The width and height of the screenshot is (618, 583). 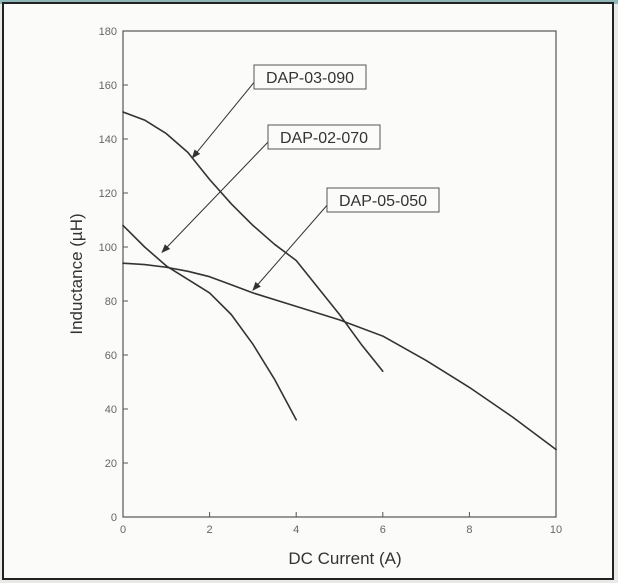 I want to click on y-axis-label: Inductance (µH), so click(x=76, y=273).